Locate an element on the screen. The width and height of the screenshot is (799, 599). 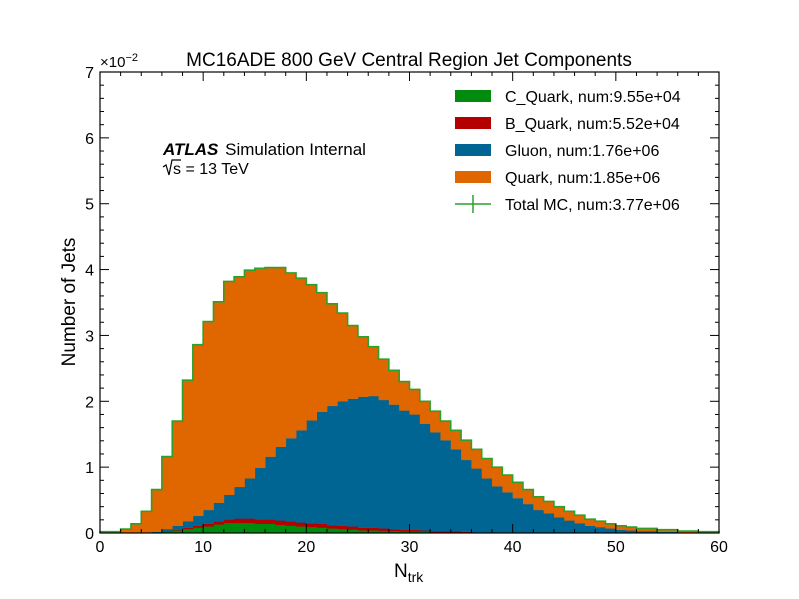
y-tick-label: 0 is located at coordinates (89, 534).